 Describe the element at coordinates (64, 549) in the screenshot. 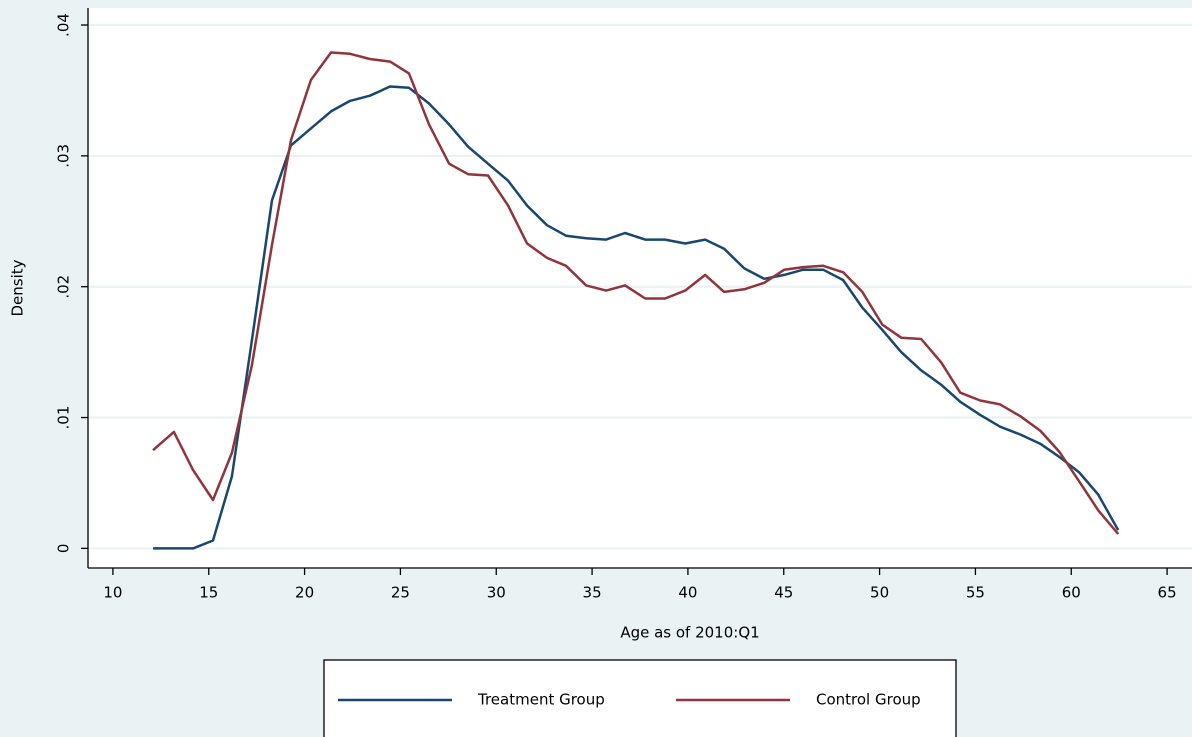

I see `y-tick-label: 0` at that location.